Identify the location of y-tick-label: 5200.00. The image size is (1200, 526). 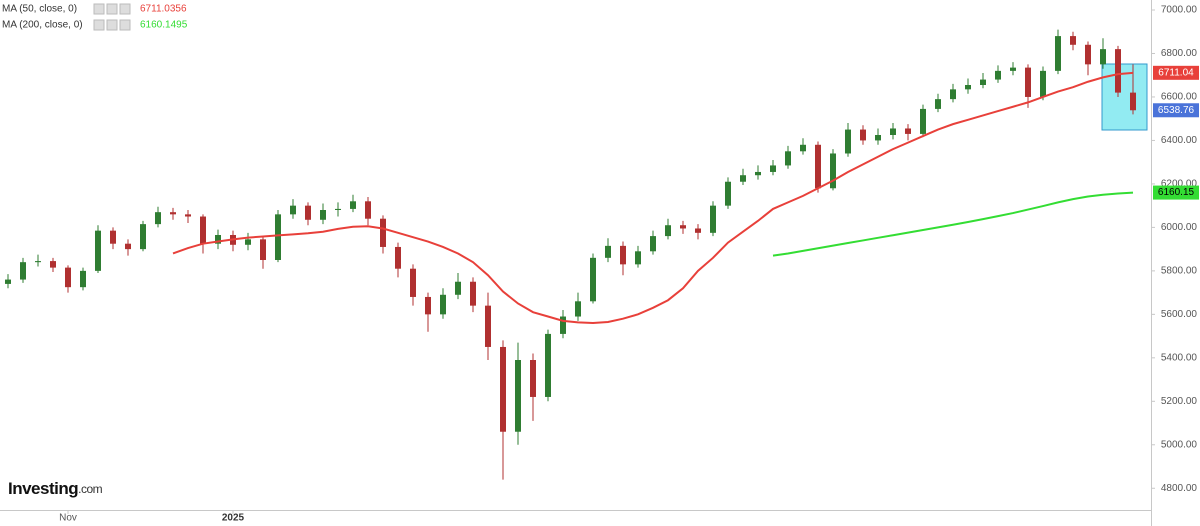
(1179, 401).